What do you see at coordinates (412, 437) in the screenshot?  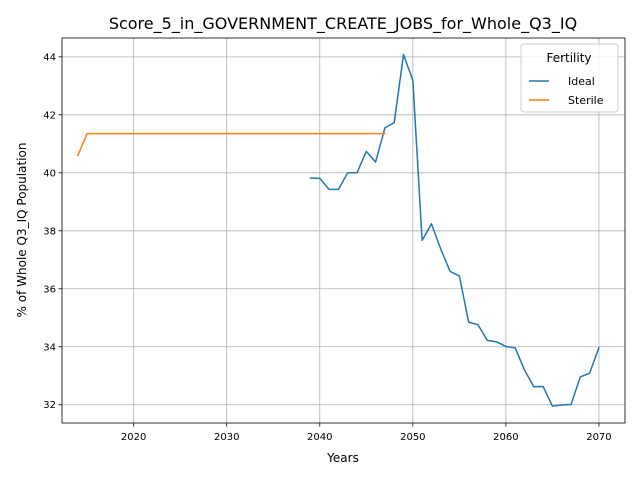 I see `x-tick-label: 2050` at bounding box center [412, 437].